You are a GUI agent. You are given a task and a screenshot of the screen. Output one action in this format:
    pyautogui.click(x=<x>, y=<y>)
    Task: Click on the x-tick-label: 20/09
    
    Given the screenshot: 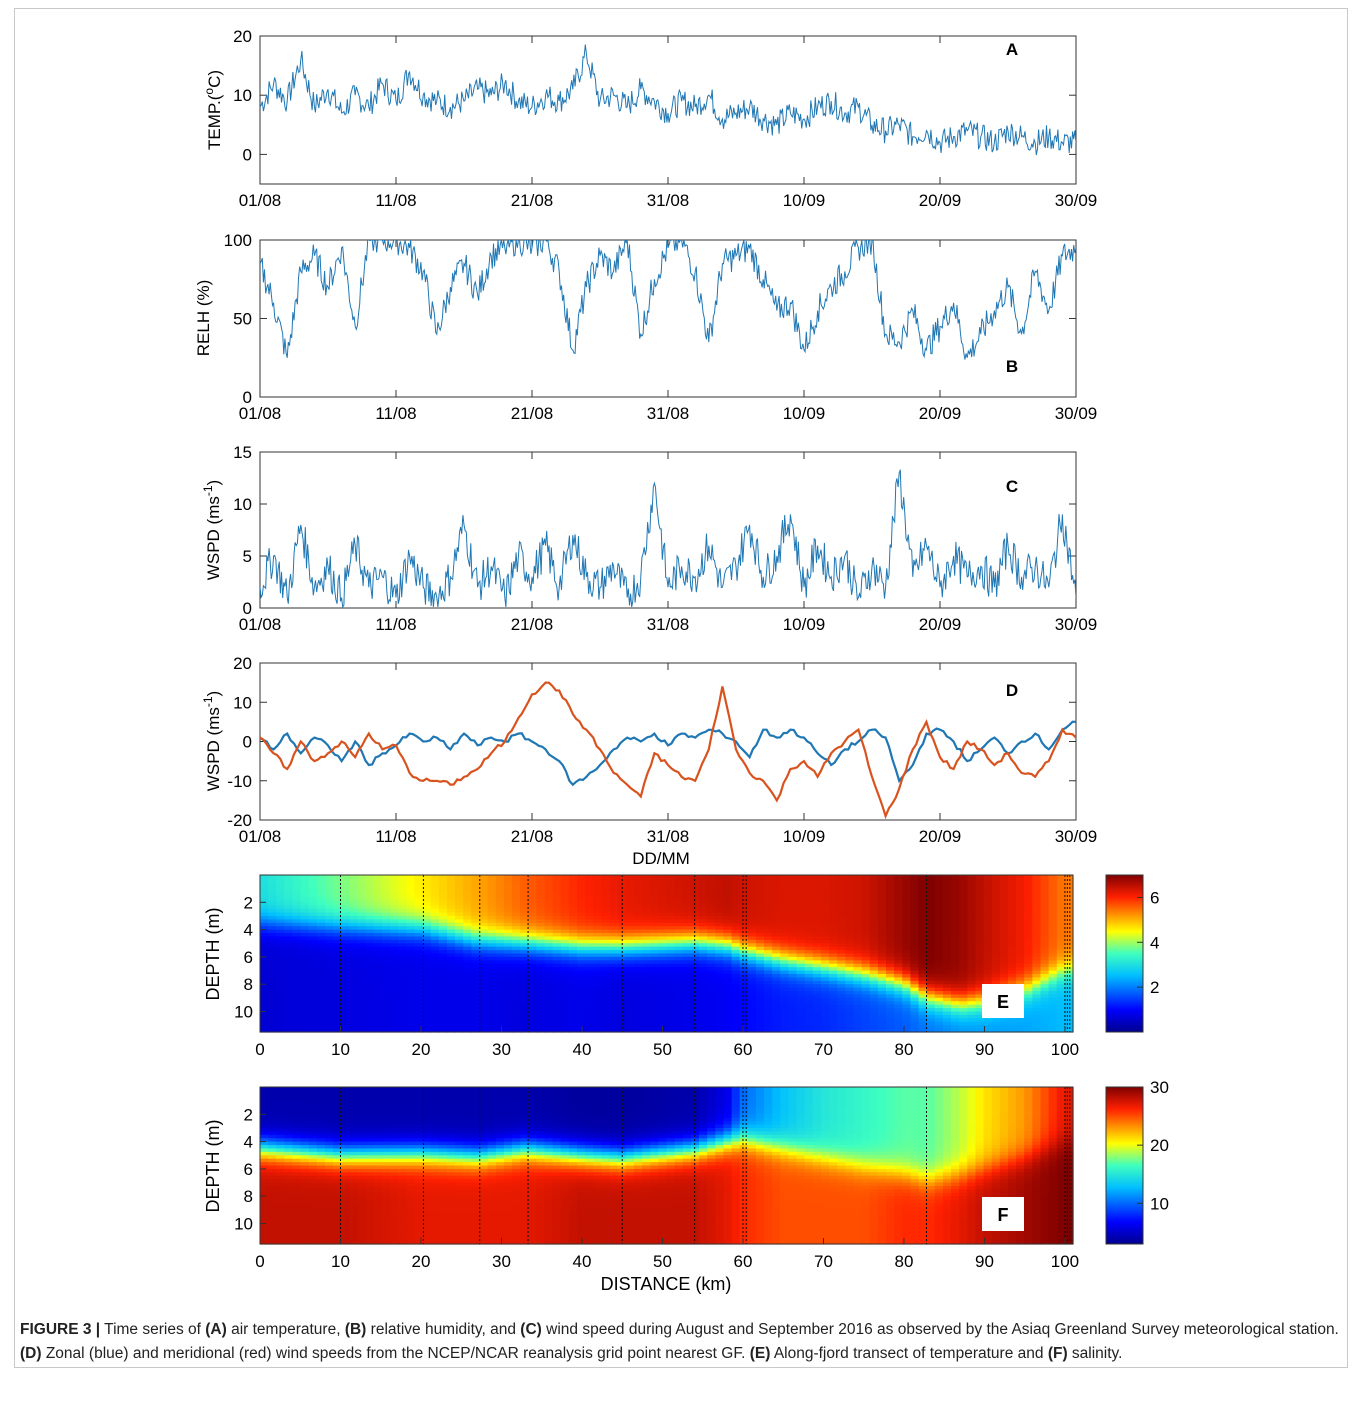 What is the action you would take?
    pyautogui.click(x=940, y=413)
    